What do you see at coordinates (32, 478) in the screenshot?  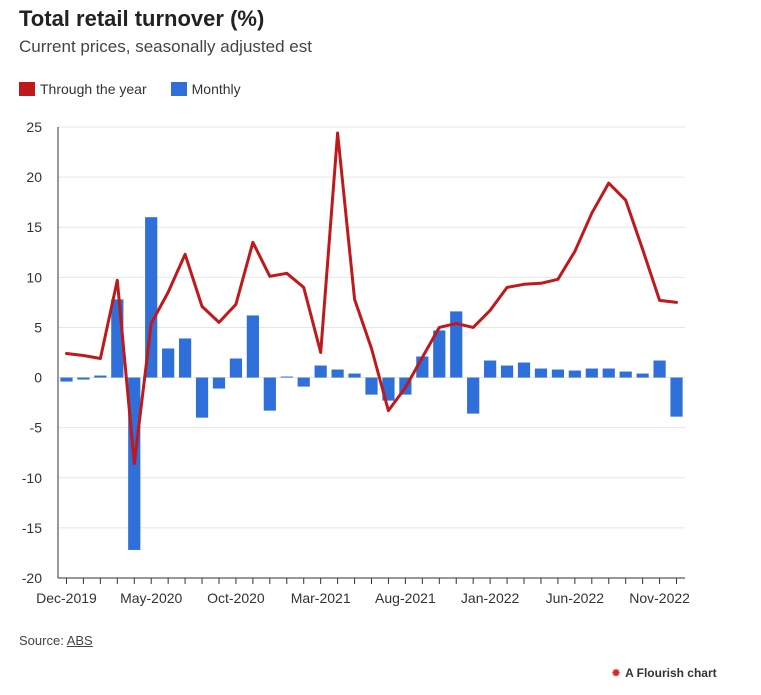 I see `y-tick-label: -10` at bounding box center [32, 478].